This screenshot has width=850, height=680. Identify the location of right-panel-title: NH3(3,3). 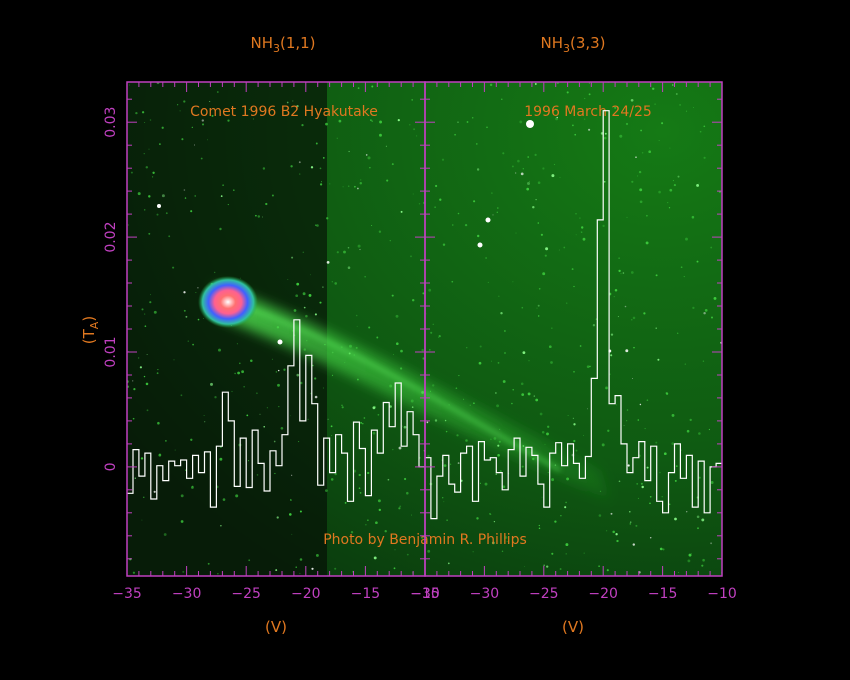
(572, 44).